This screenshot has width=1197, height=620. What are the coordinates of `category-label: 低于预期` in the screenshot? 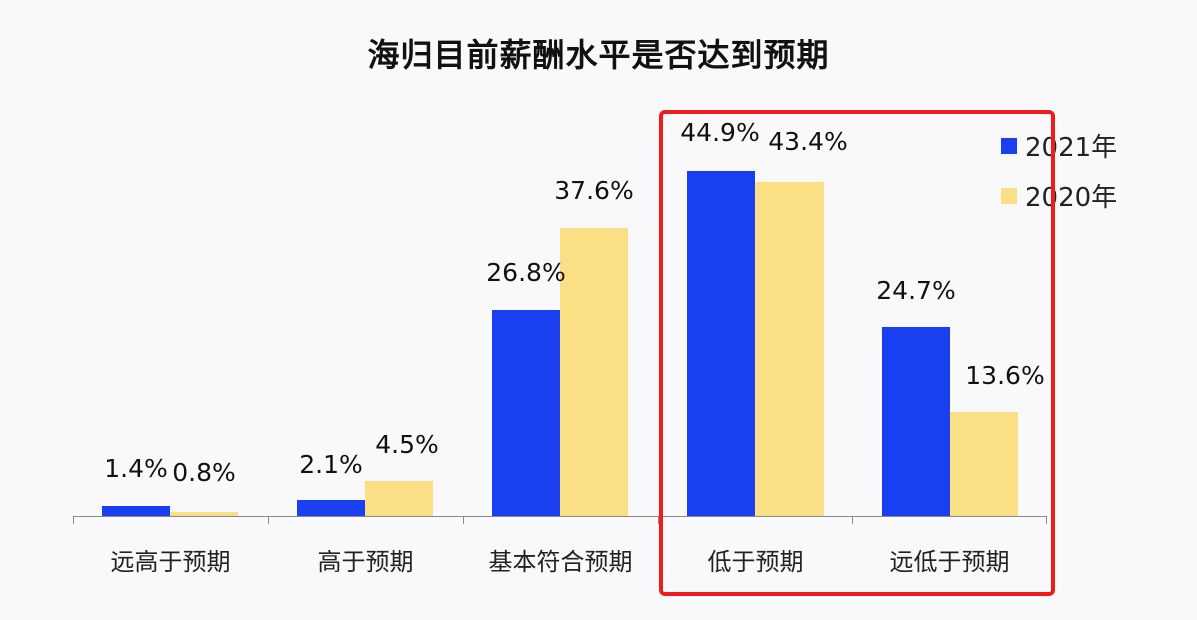 It's located at (755, 562).